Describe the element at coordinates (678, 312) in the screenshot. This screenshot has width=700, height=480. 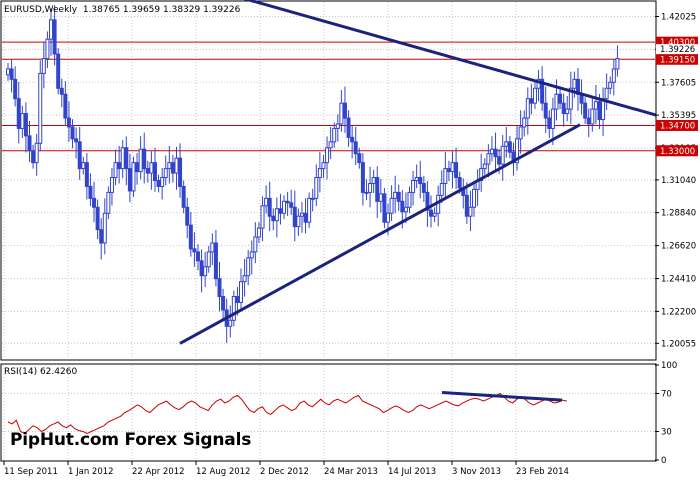
I see `y-tick-label: 1.22200` at that location.